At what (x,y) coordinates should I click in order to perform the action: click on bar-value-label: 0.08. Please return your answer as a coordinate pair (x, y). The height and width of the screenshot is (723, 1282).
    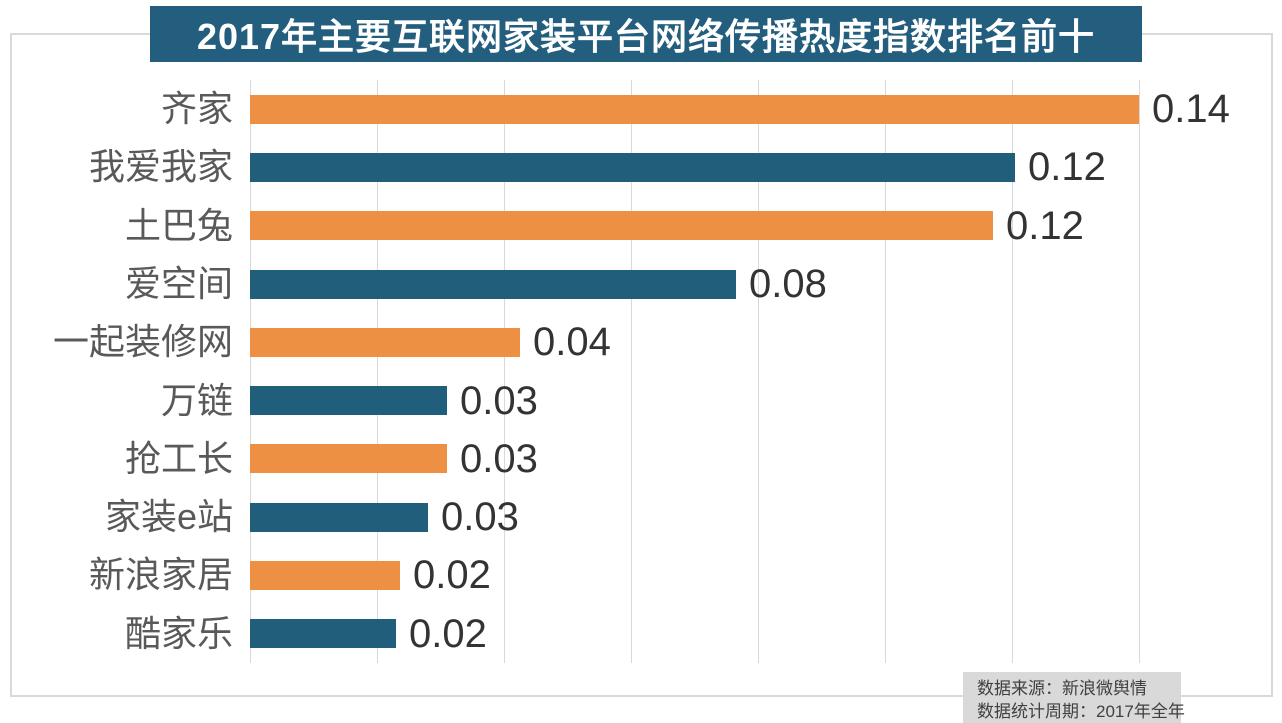
    Looking at the image, I should click on (788, 283).